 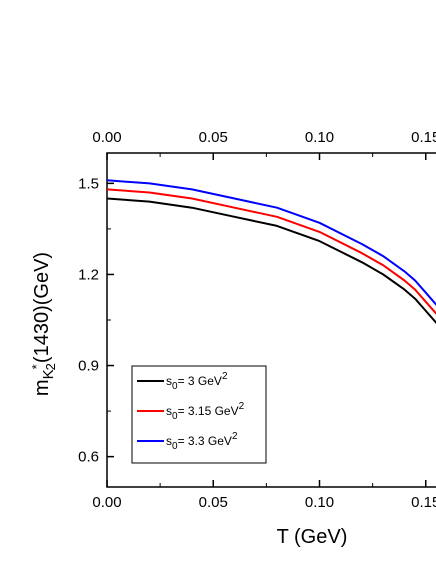 I want to click on legend-label-2: s0= 3.15 GeV2, so click(x=205, y=411).